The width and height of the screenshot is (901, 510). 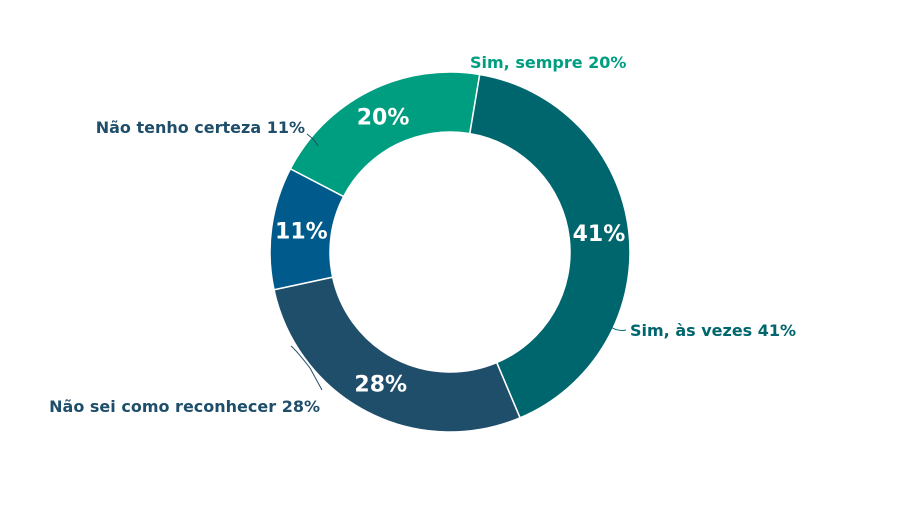 I want to click on slice-outer-label: Sim, sempre 20%, so click(x=548, y=62).